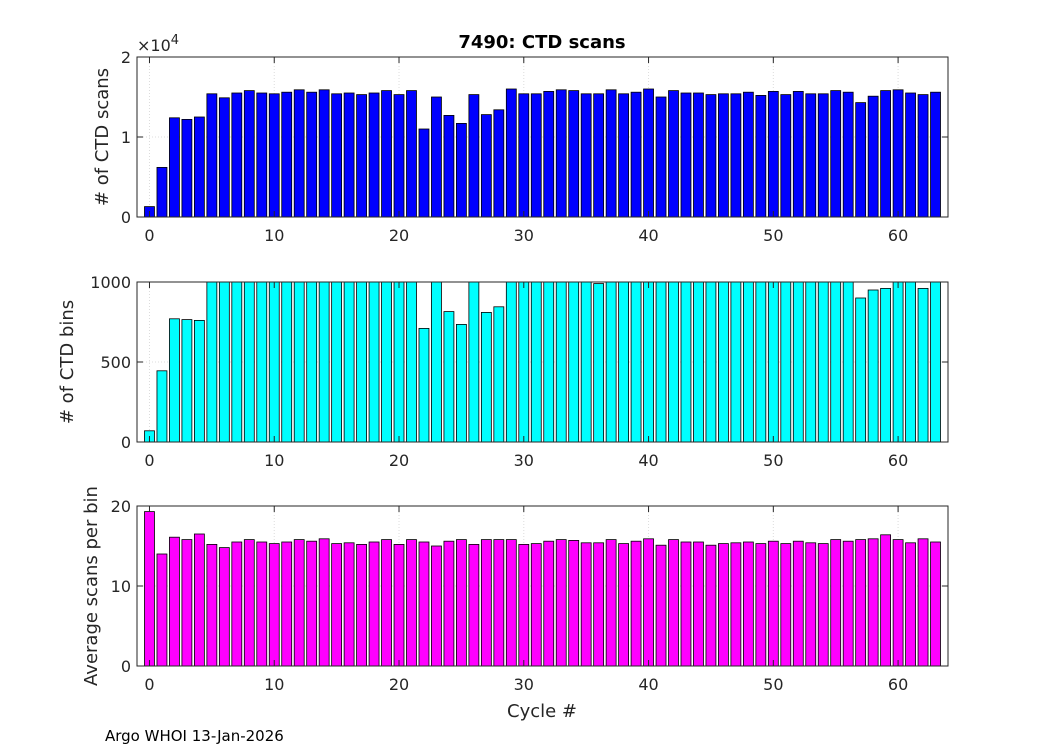 This screenshot has height=750, width=1050. I want to click on x-tick-label: 50, so click(773, 684).